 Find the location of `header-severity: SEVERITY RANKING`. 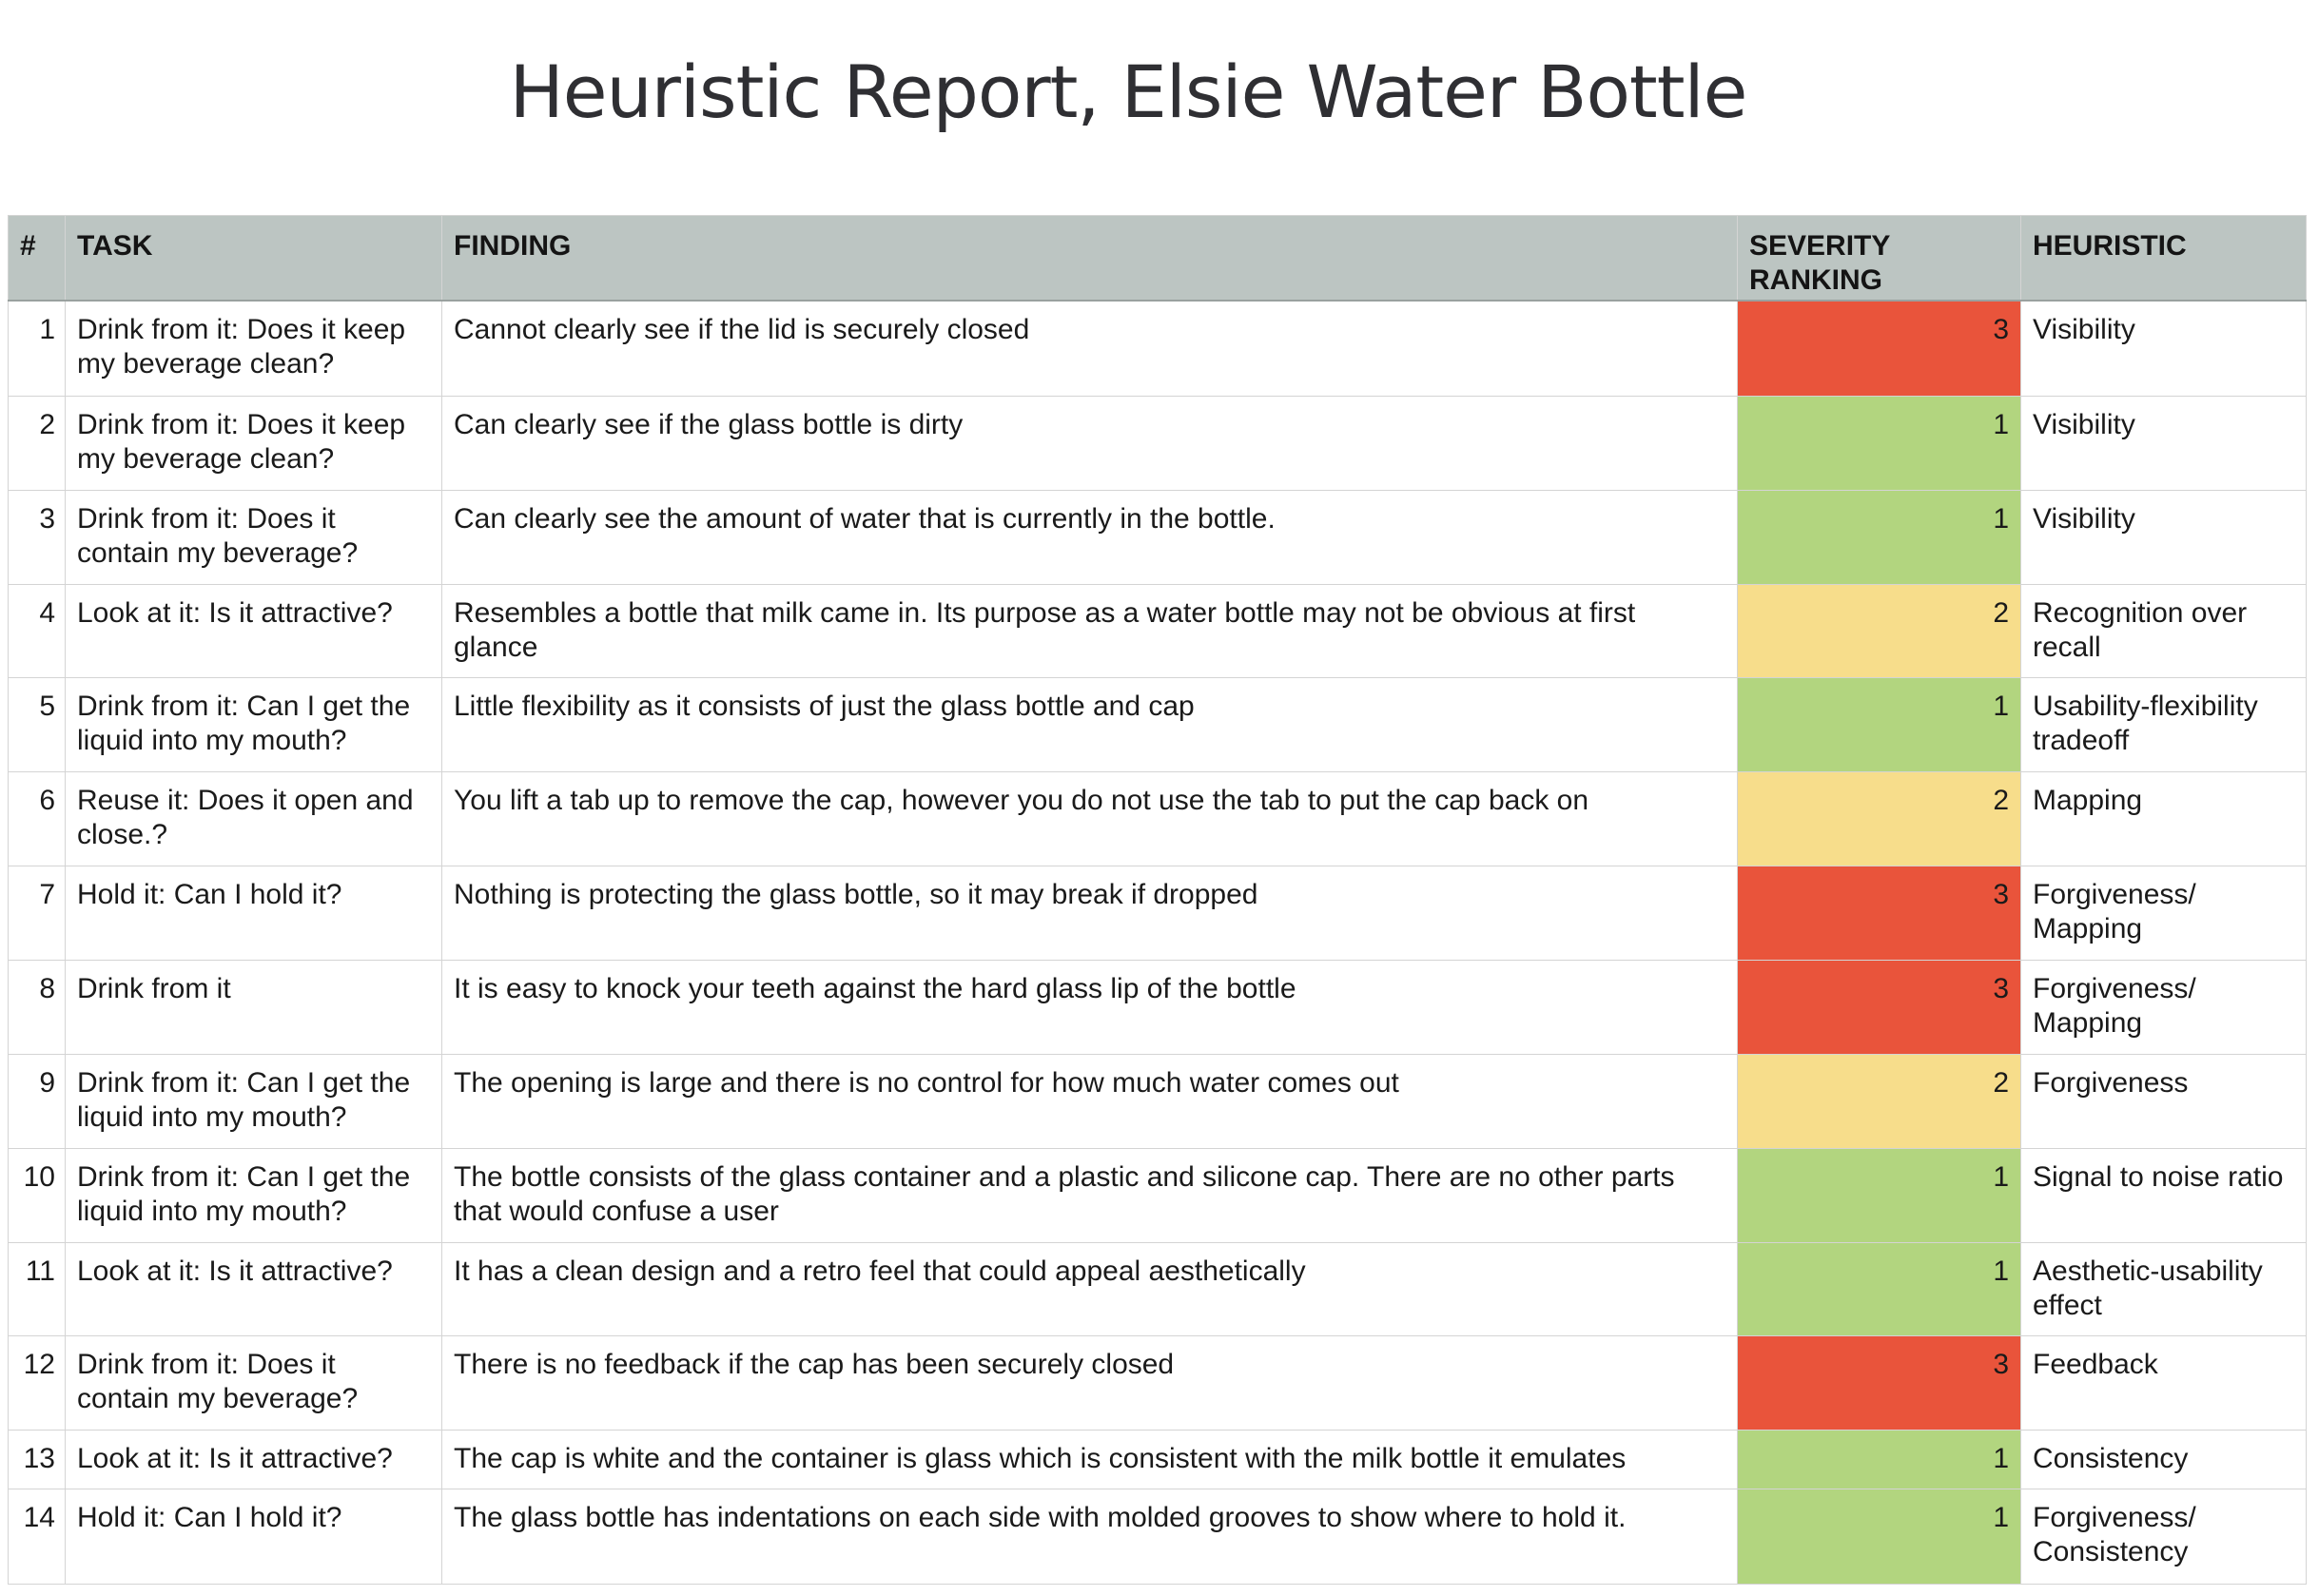

header-severity: SEVERITY RANKING is located at coordinates (1879, 258).